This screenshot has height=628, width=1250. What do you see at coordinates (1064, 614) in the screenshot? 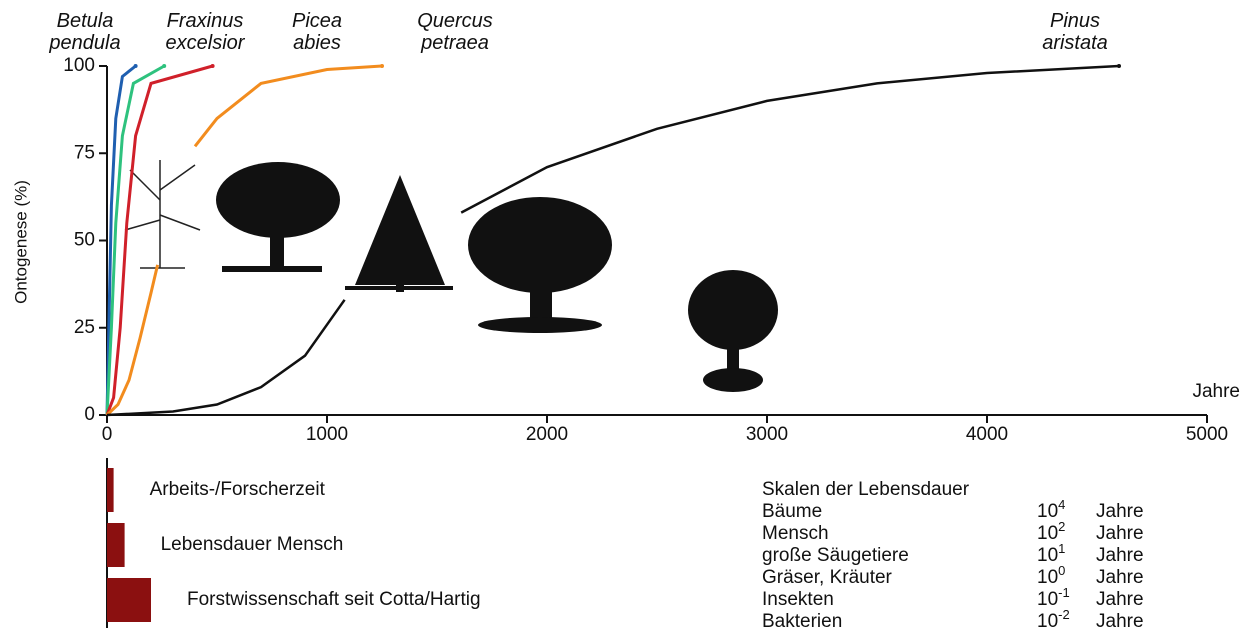
I see `table-exp: -2` at bounding box center [1064, 614].